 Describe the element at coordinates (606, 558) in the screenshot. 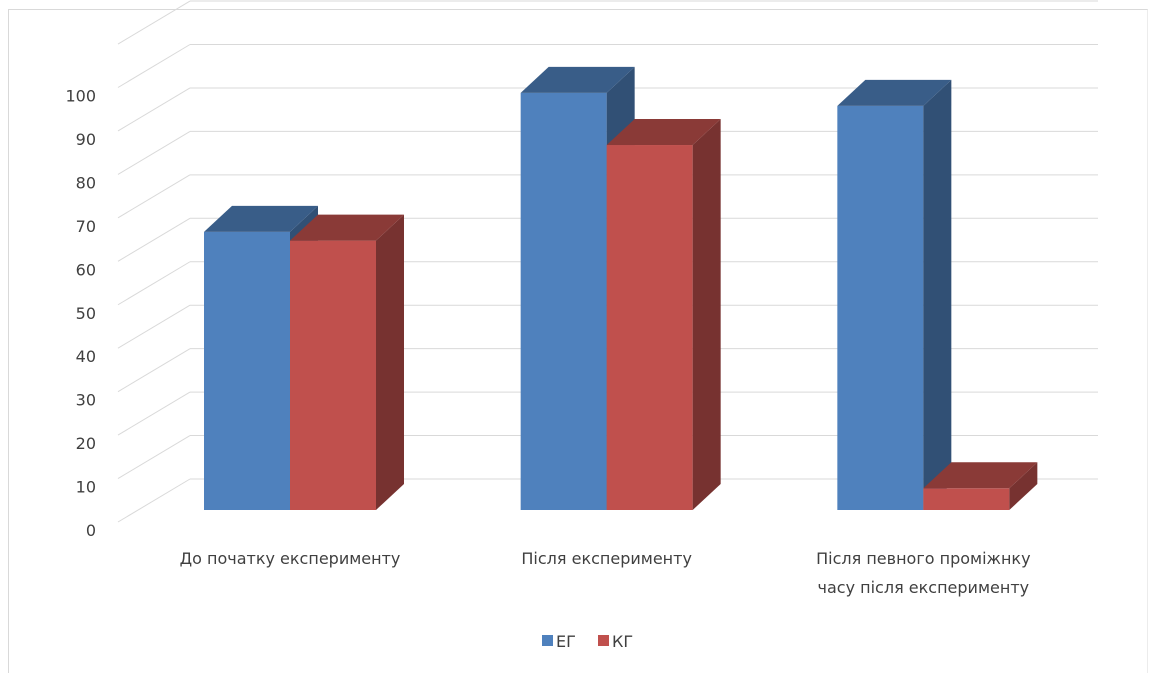

I see `x-category-label: Після експерименту` at that location.